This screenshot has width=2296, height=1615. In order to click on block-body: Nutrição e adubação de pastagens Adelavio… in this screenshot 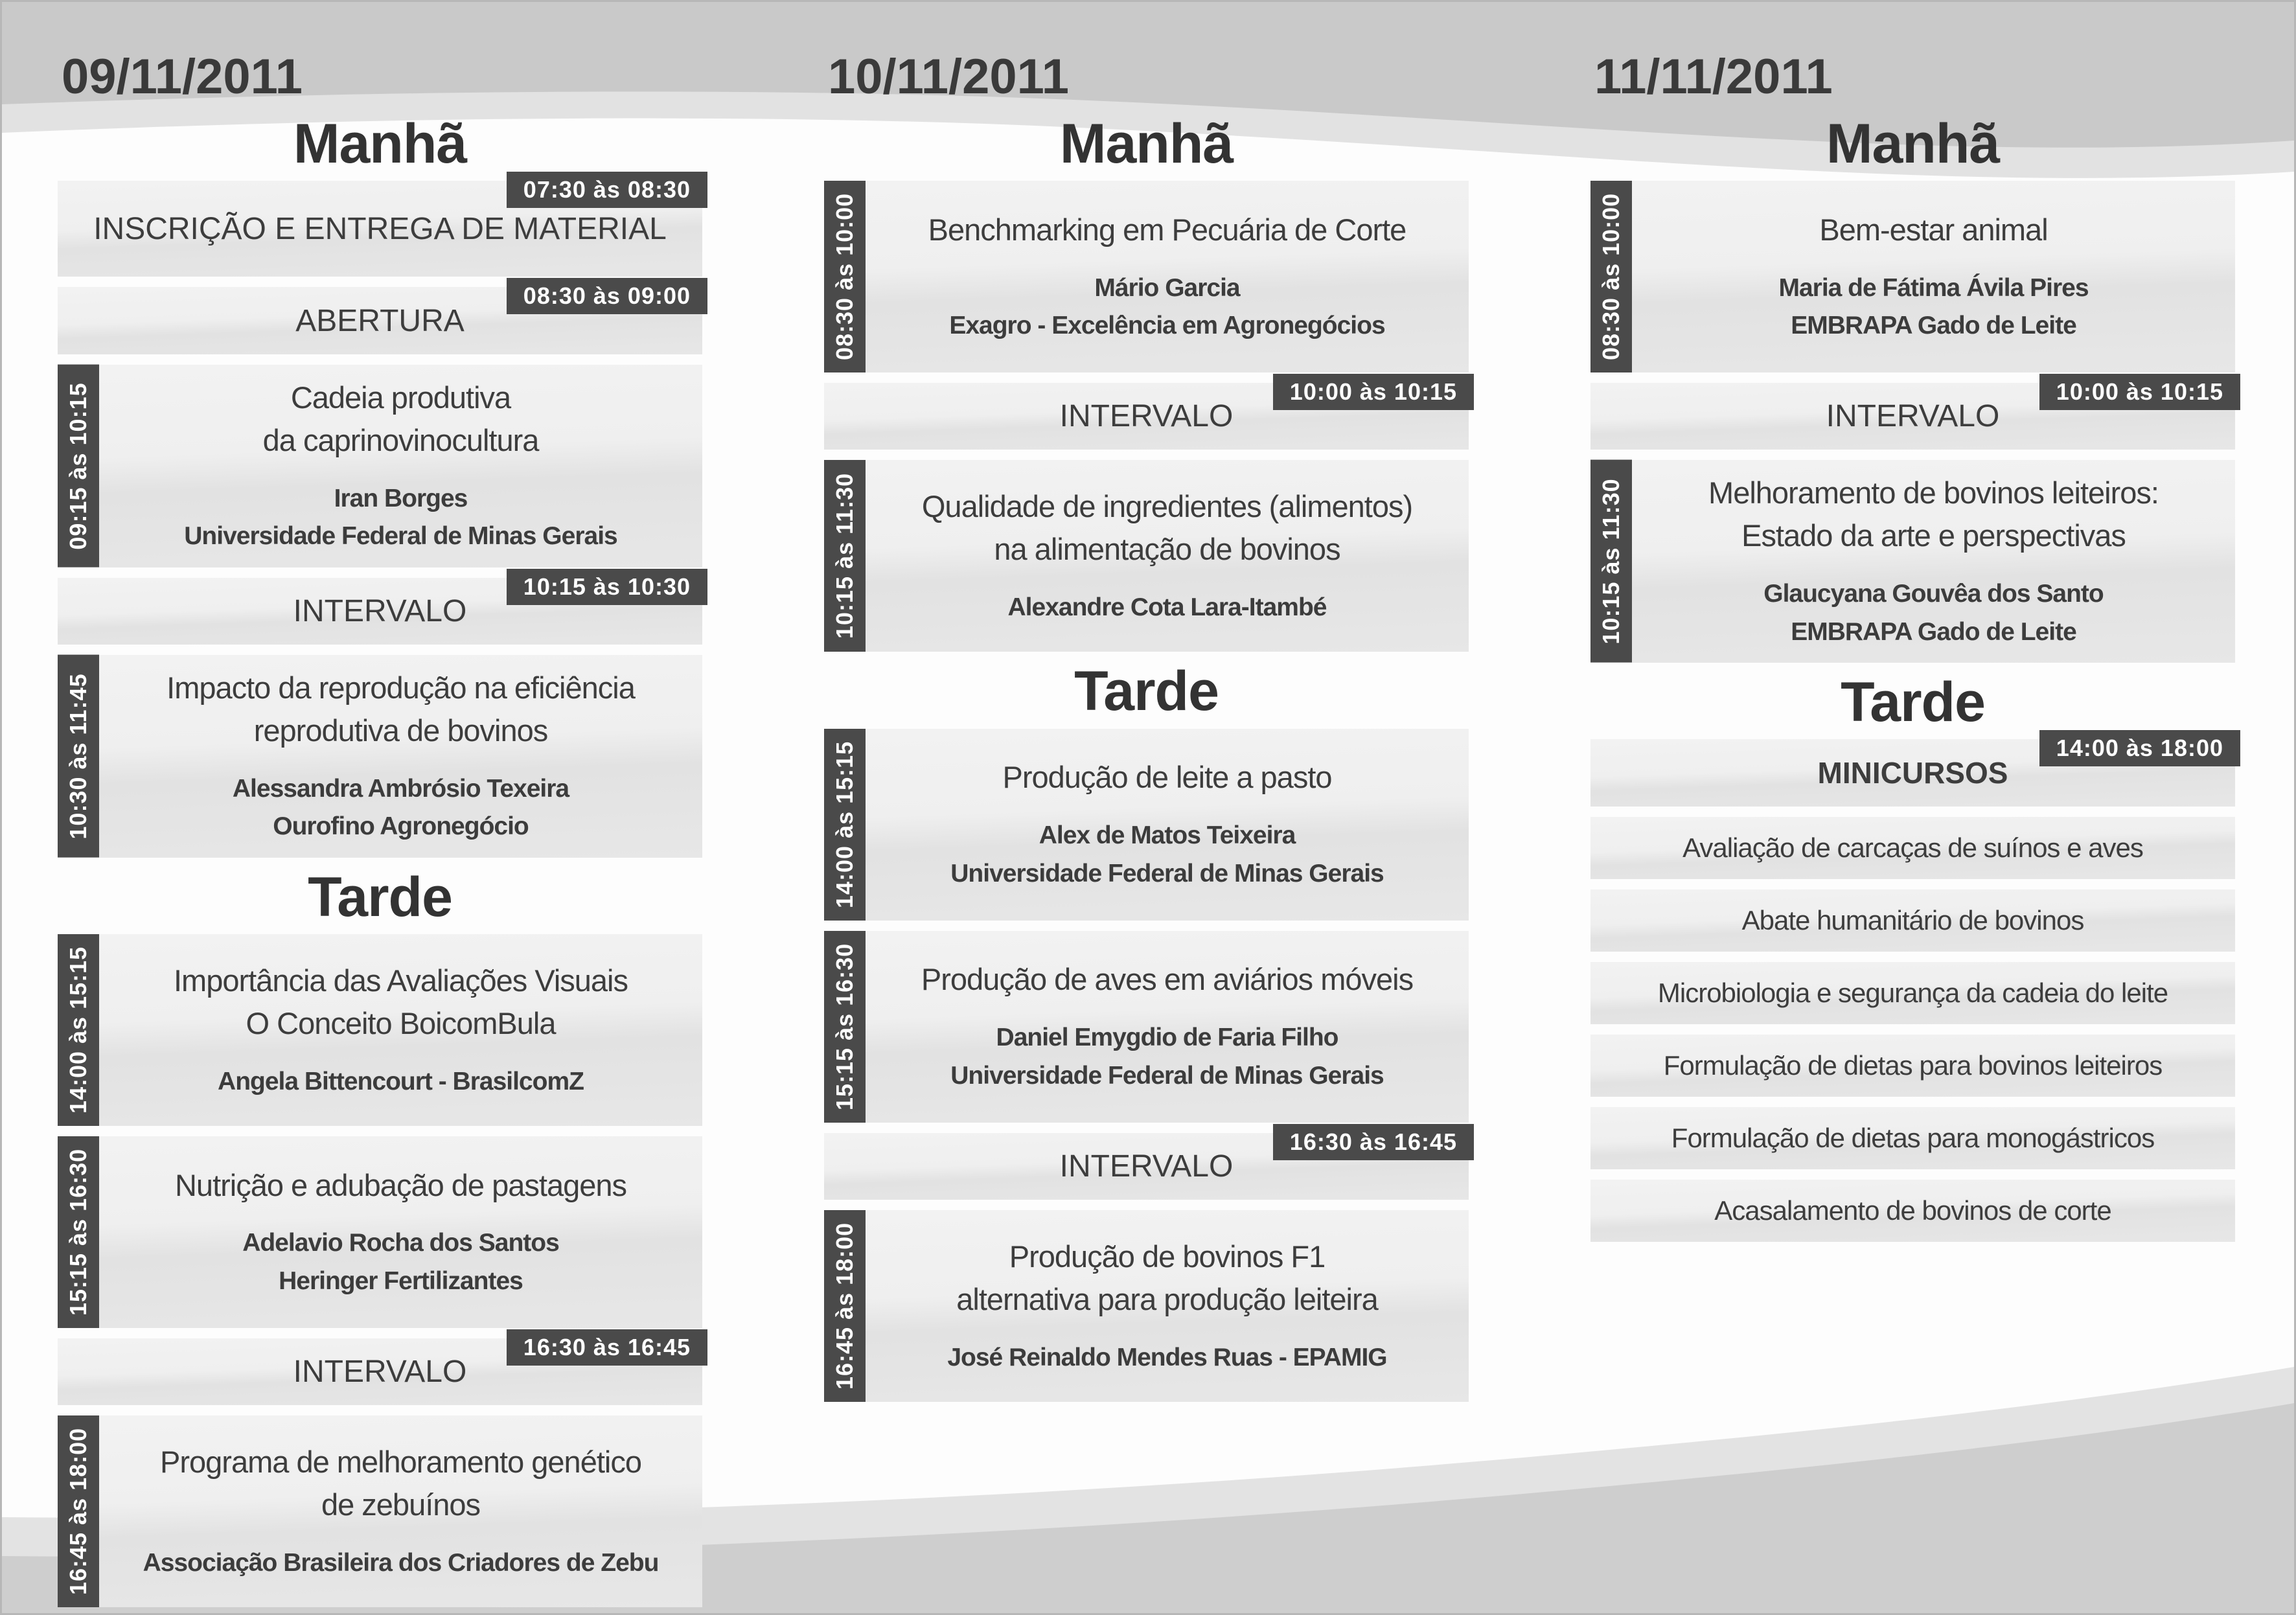, I will do `click(400, 1232)`.